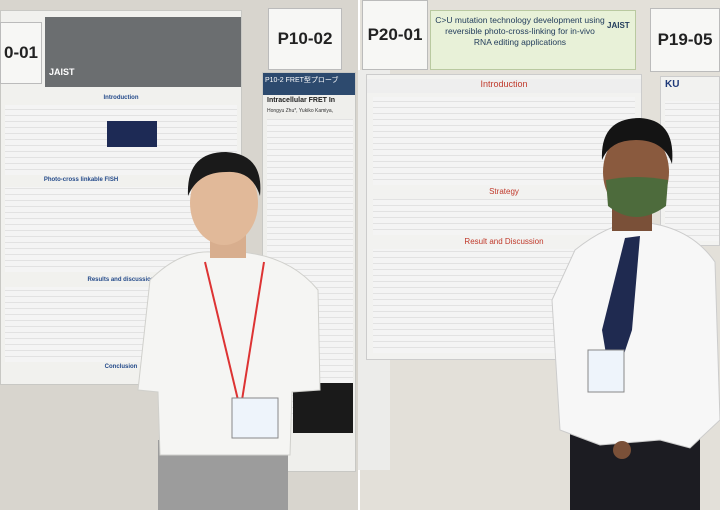 This screenshot has width=720, height=510. Describe the element at coordinates (121, 367) in the screenshot. I see `section-title: Conclusion` at that location.